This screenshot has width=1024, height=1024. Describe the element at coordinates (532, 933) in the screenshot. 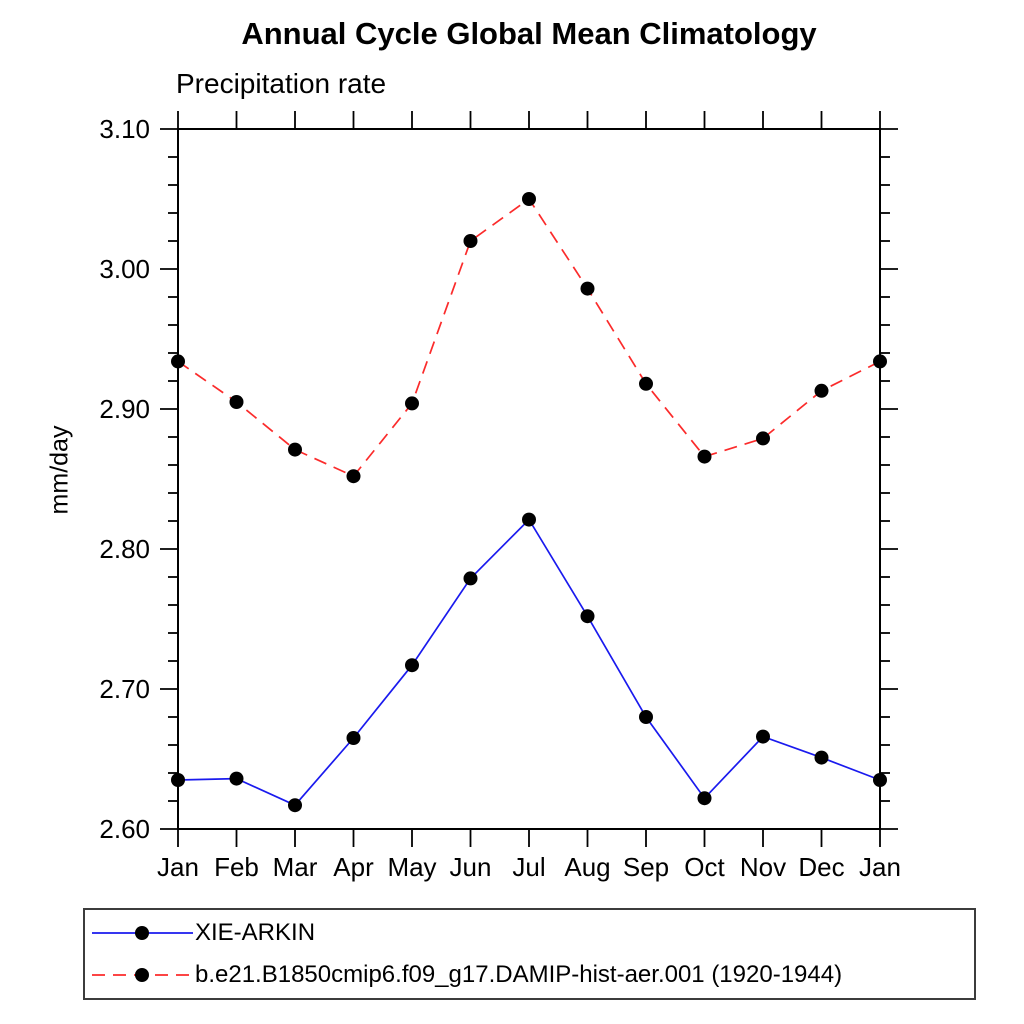

I see `legend-item: XIE-ARKIN` at that location.